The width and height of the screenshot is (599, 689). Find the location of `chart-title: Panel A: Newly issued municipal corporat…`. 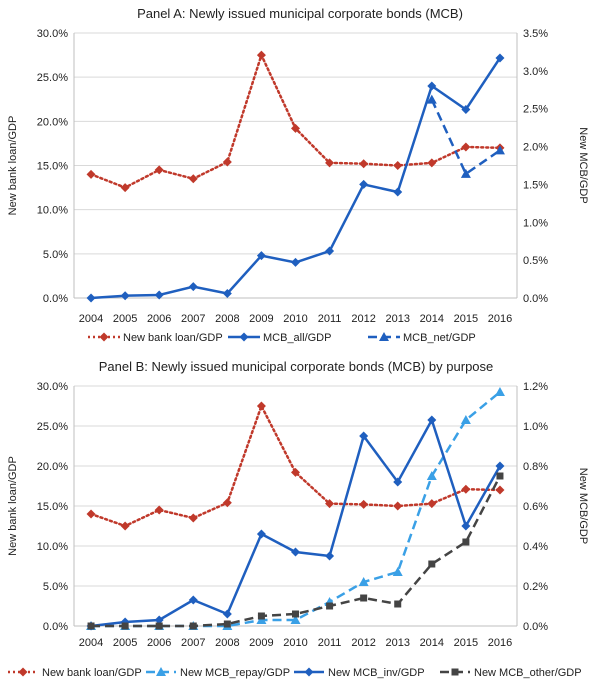

chart-title: Panel A: Newly issued municipal corporat… is located at coordinates (300, 13).